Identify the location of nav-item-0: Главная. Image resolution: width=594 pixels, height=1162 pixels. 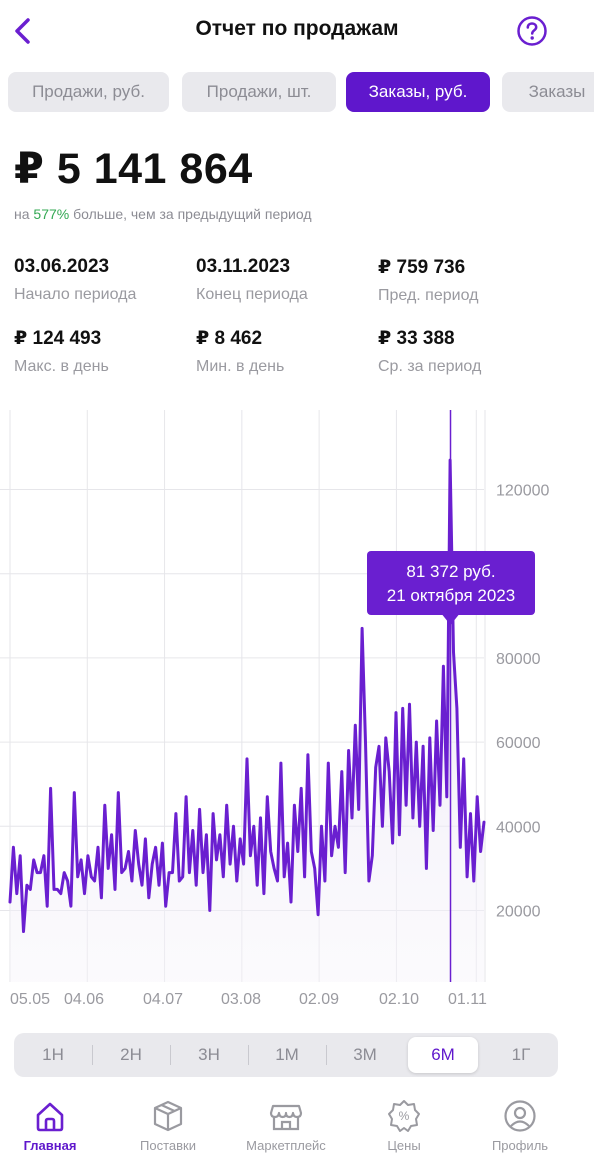
(52, 1122).